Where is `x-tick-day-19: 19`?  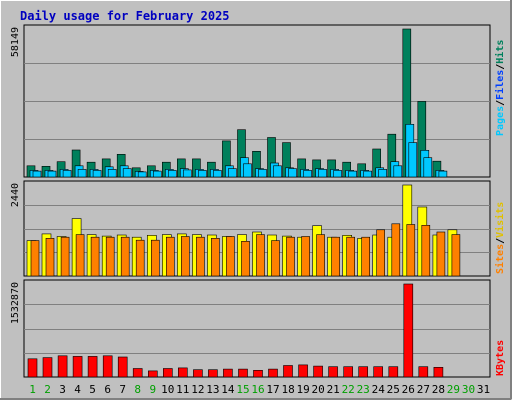
x-tick-day-19: 19 is located at coordinates (302, 389).